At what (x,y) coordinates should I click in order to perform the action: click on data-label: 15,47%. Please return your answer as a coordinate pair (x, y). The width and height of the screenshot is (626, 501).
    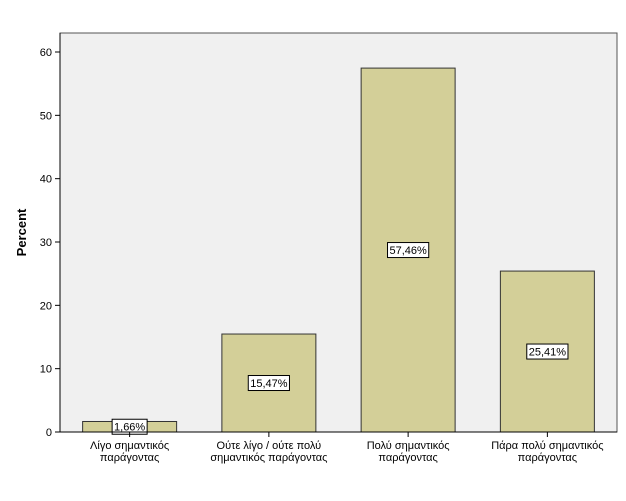
    Looking at the image, I should click on (269, 384).